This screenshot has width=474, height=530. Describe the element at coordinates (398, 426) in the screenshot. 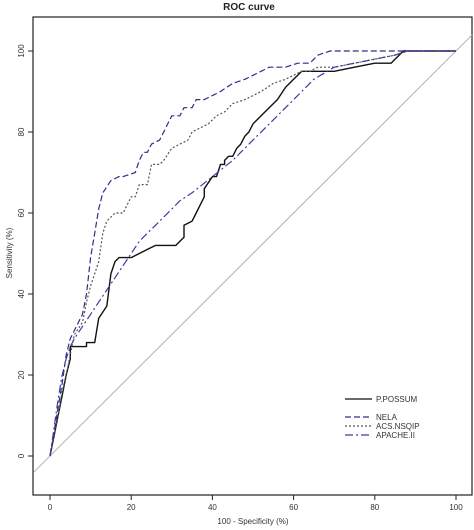

I see `legend-label: ACS.NSQIP` at that location.